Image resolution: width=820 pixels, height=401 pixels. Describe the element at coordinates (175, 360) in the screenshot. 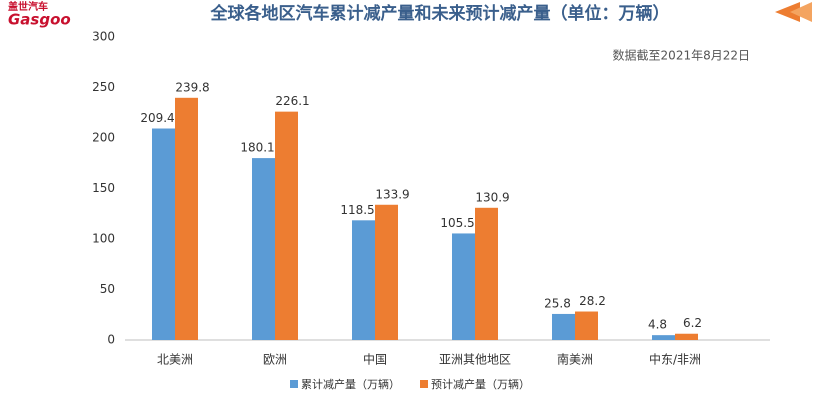

I see `x-tick-label: 北美洲` at that location.